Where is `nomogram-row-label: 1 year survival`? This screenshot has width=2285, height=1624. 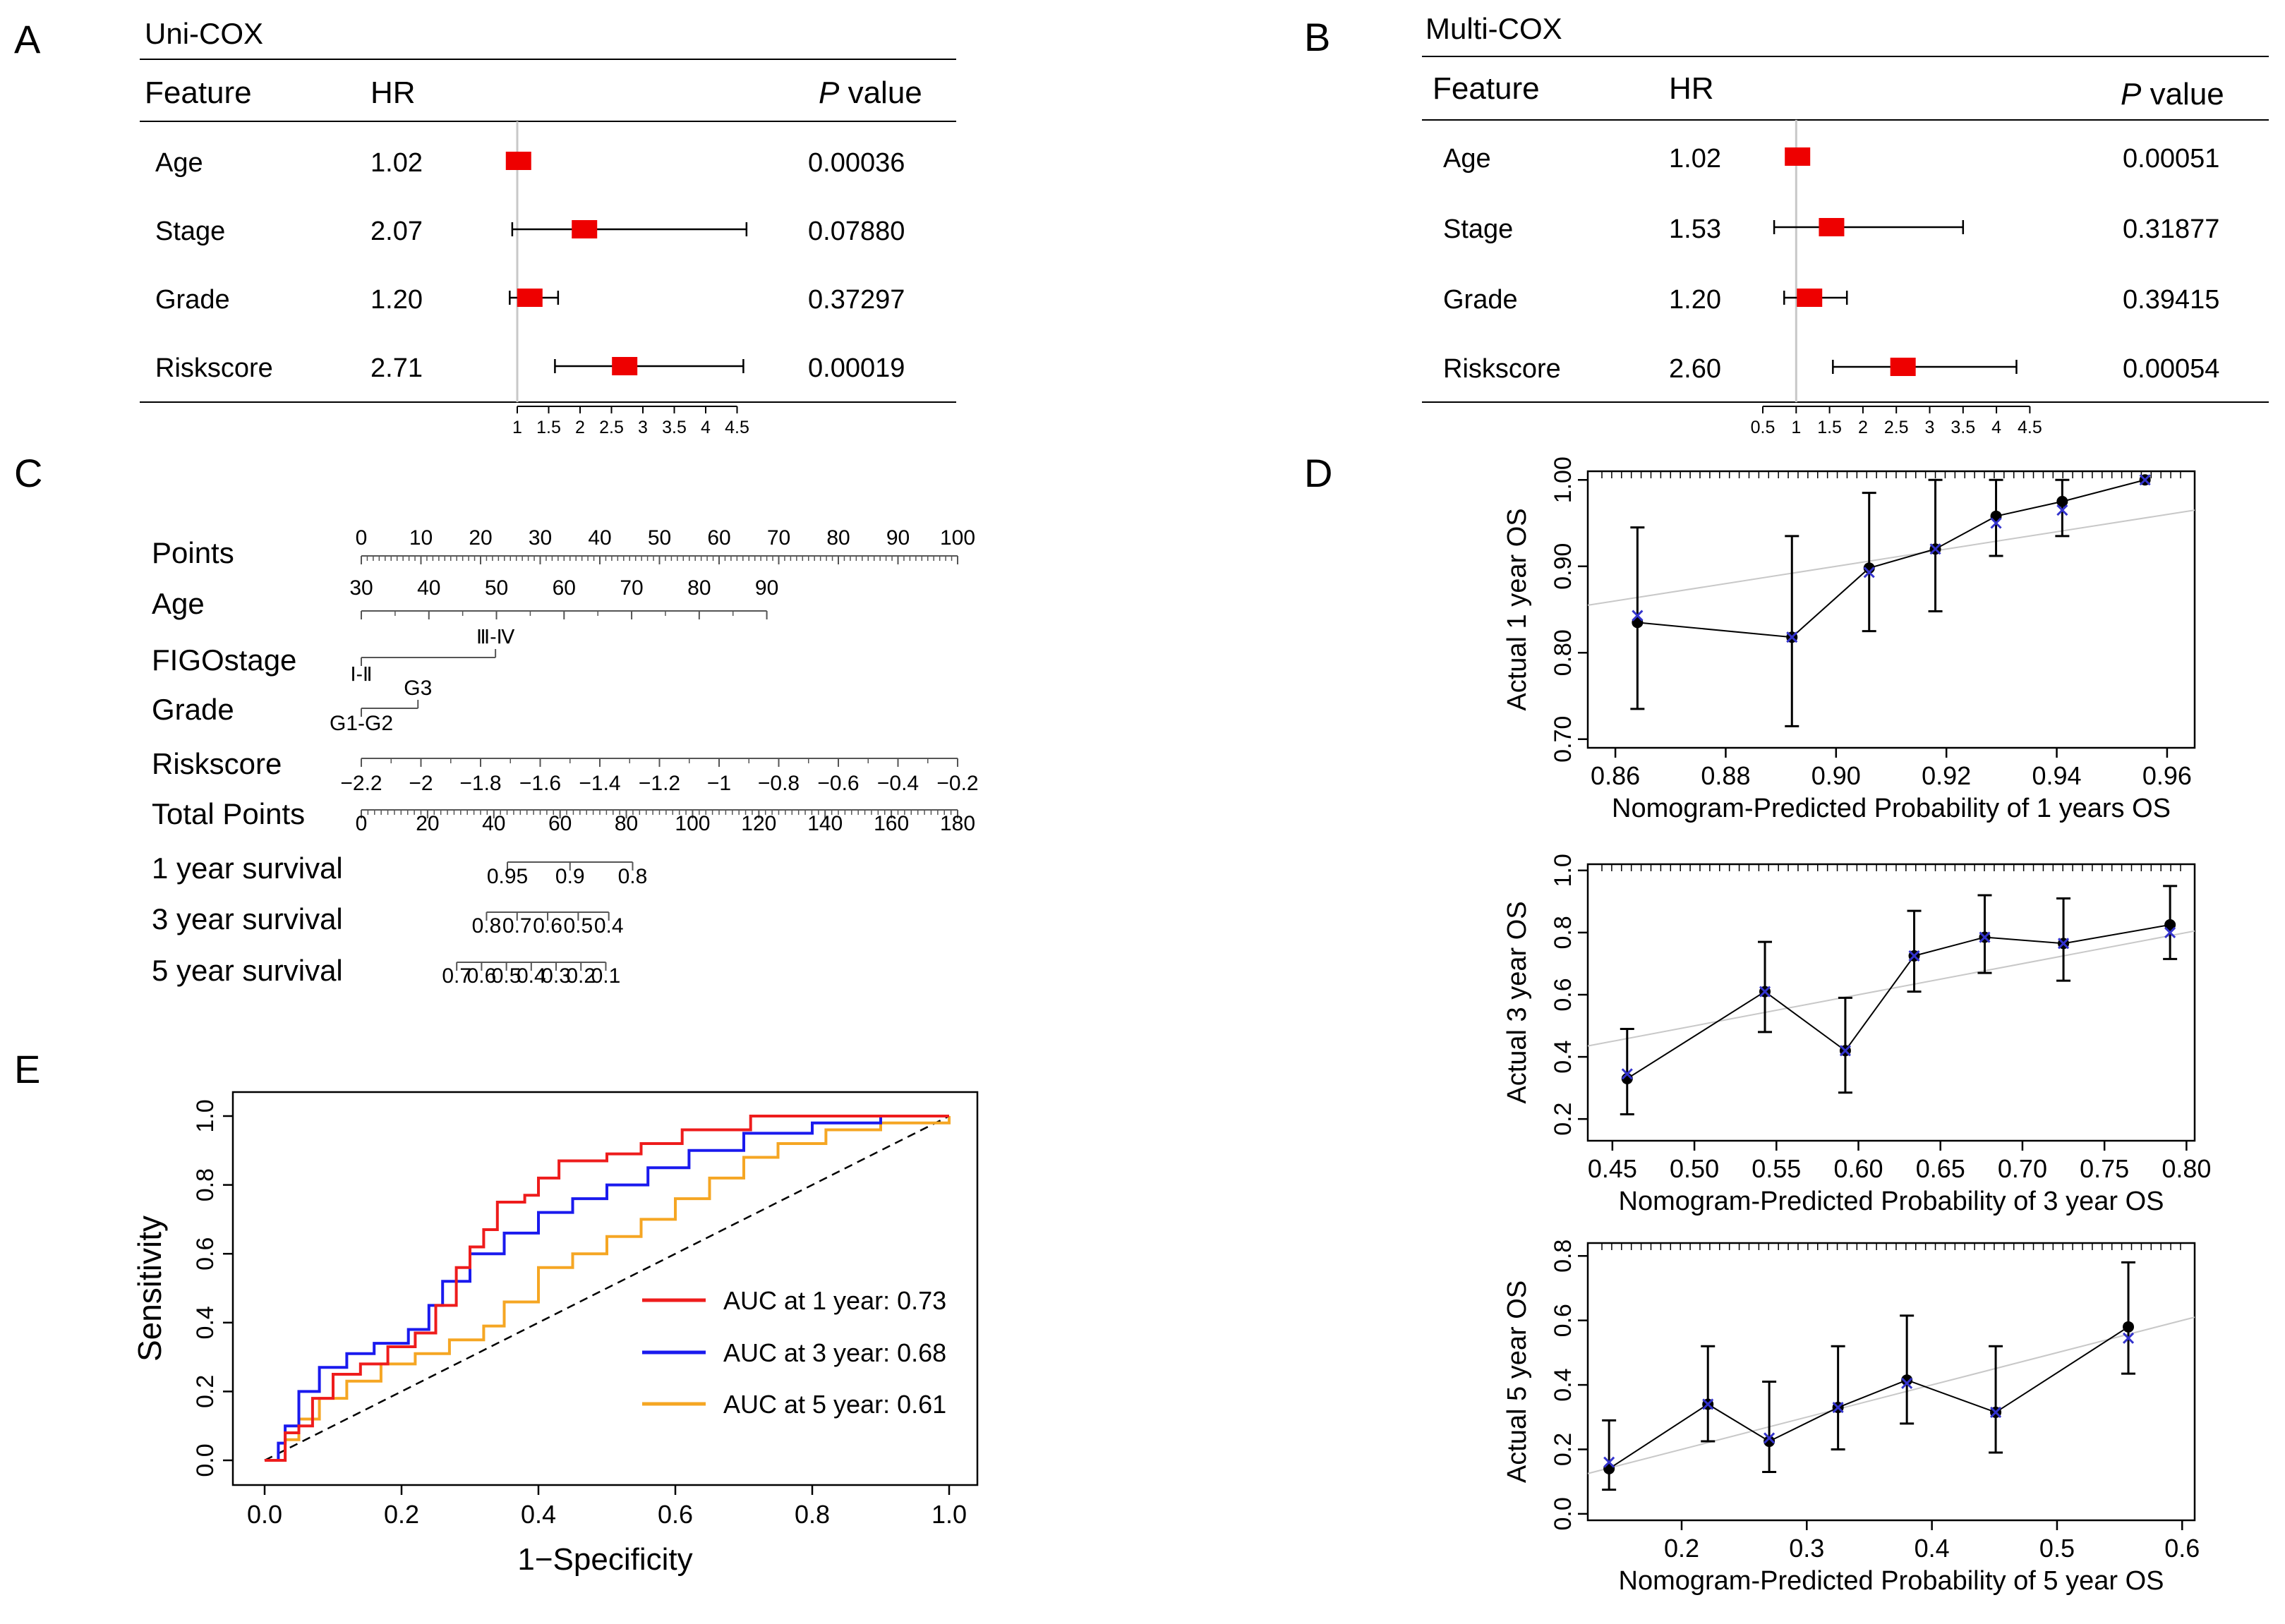 nomogram-row-label: 1 year survival is located at coordinates (247, 868).